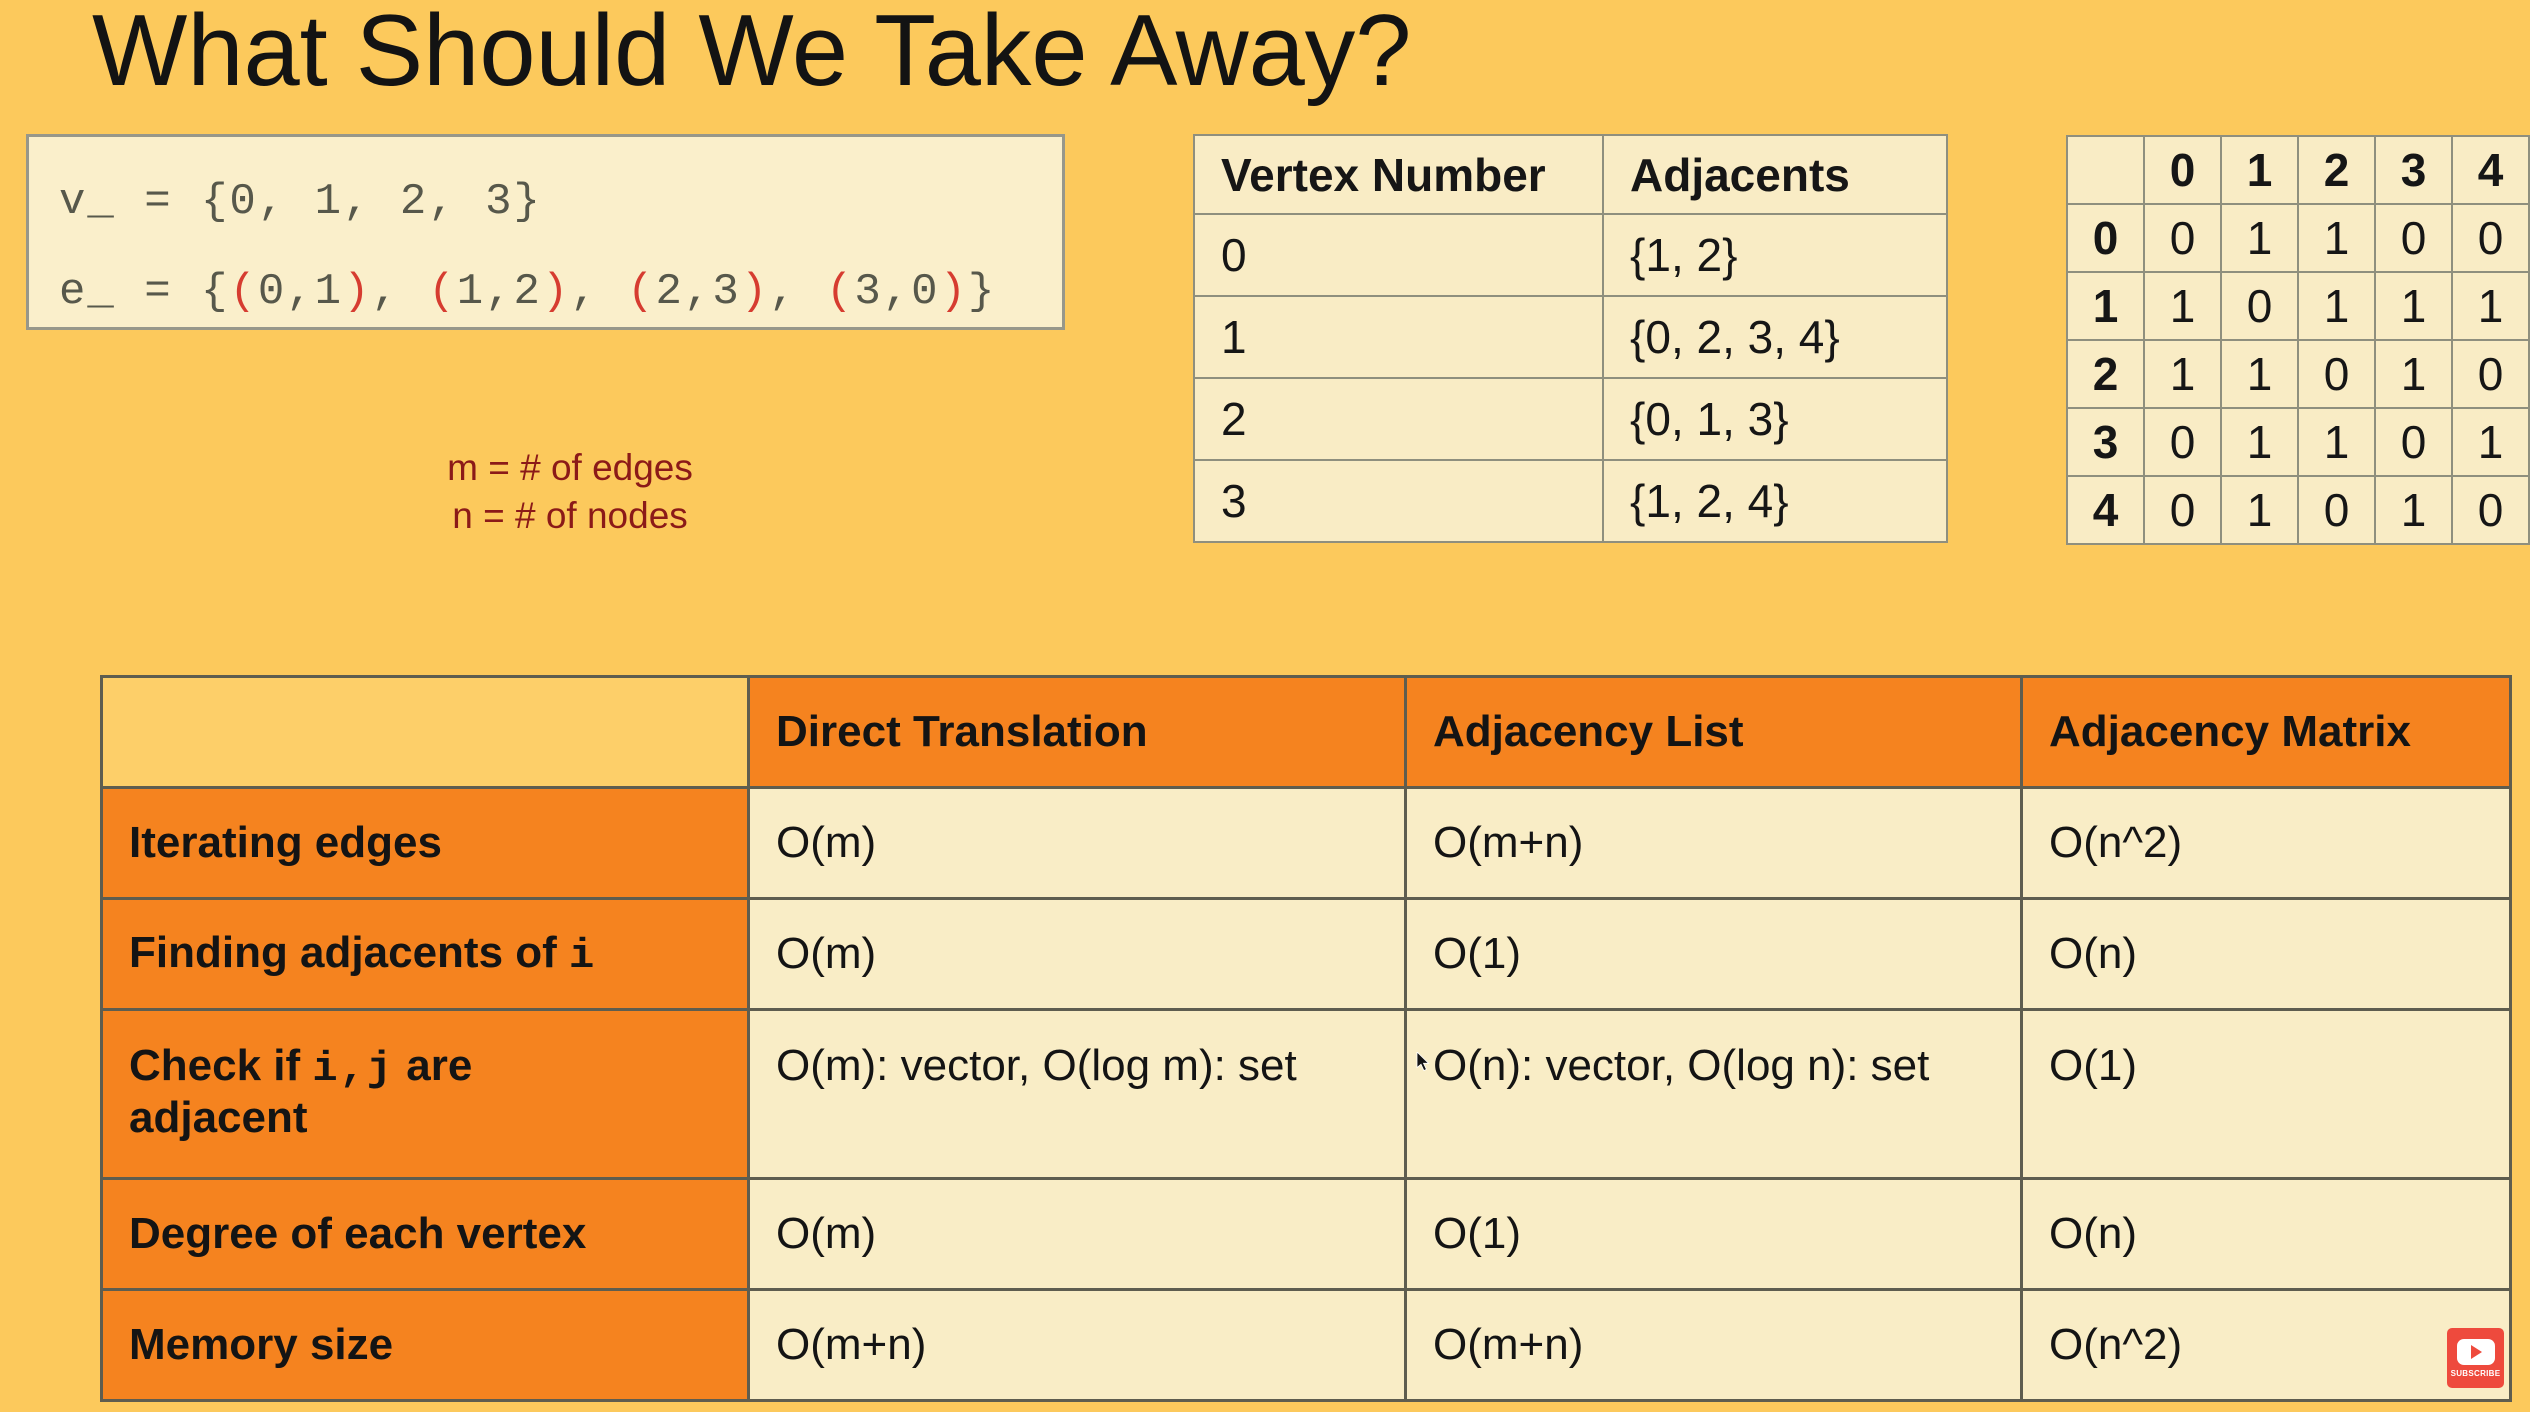  What do you see at coordinates (570, 515) in the screenshot?
I see `legend-line-n: n = # of nodes` at bounding box center [570, 515].